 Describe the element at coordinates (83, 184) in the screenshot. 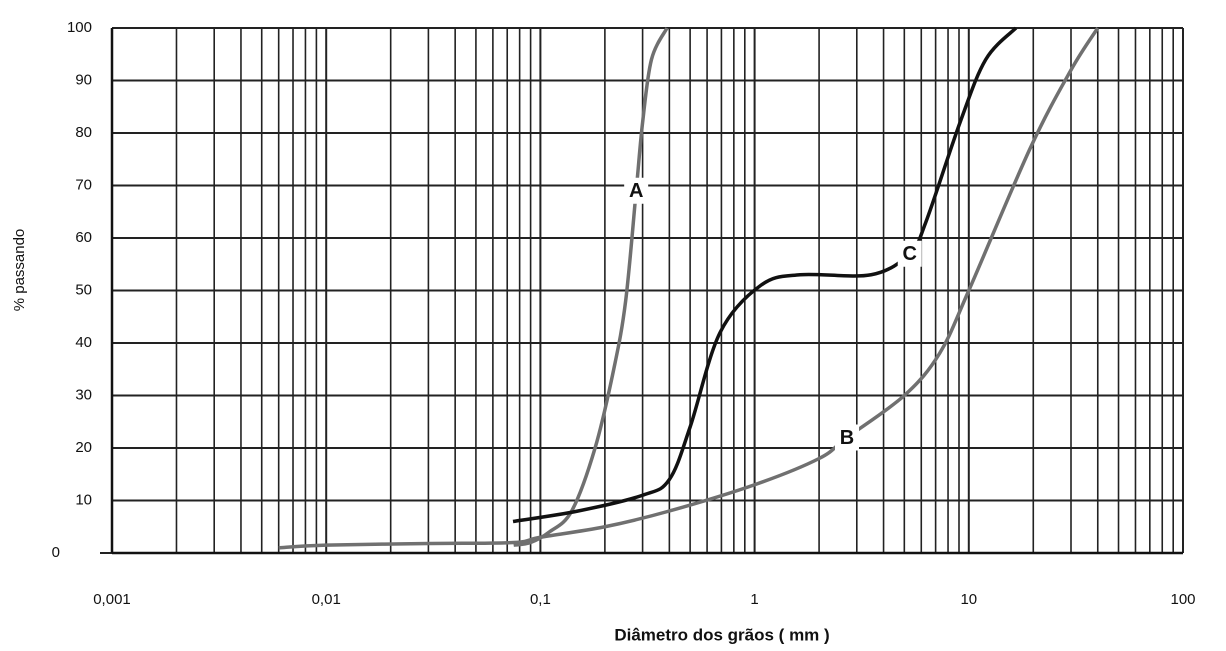

I see `y-tick-label: 70` at that location.